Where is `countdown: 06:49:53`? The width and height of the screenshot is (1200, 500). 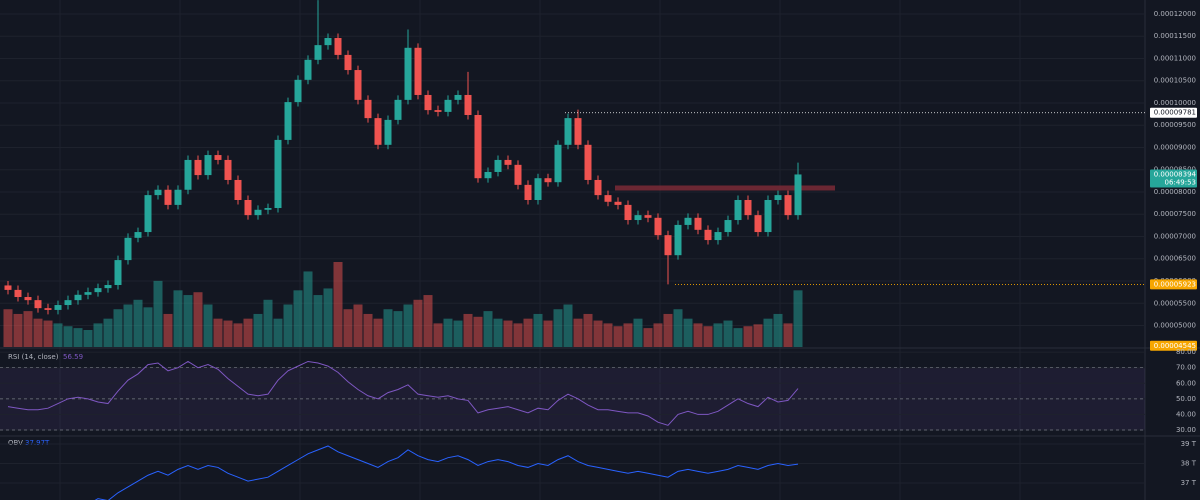 countdown: 06:49:53 is located at coordinates (1180, 182).